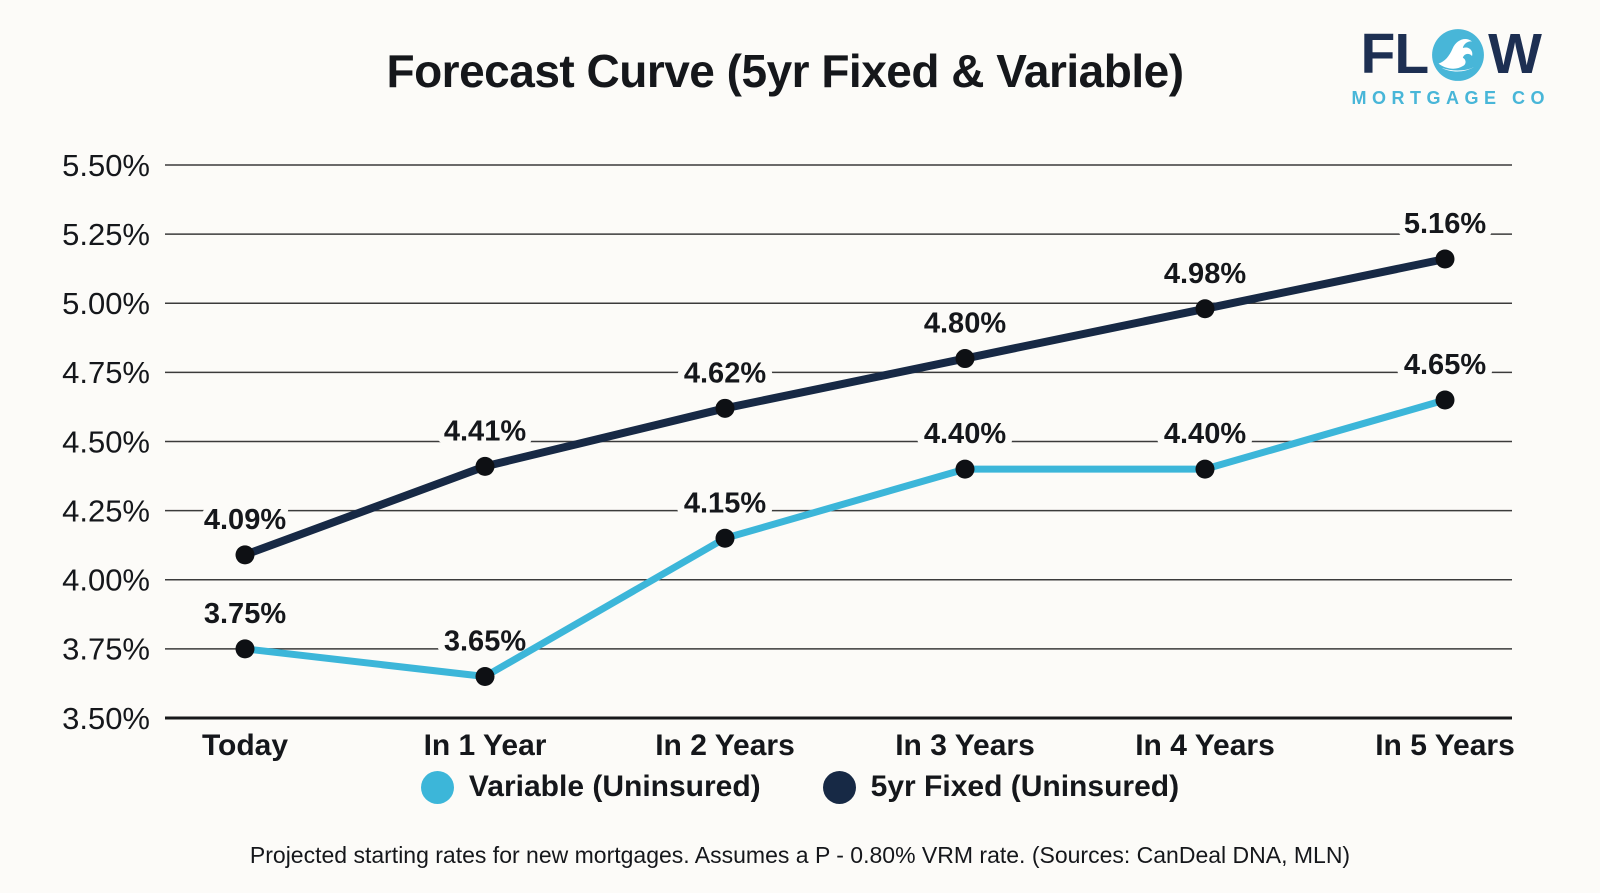 The height and width of the screenshot is (893, 1600). Describe the element at coordinates (785, 71) in the screenshot. I see `chart-title: Forecast Curve (5yr Fixed & Variable)` at that location.